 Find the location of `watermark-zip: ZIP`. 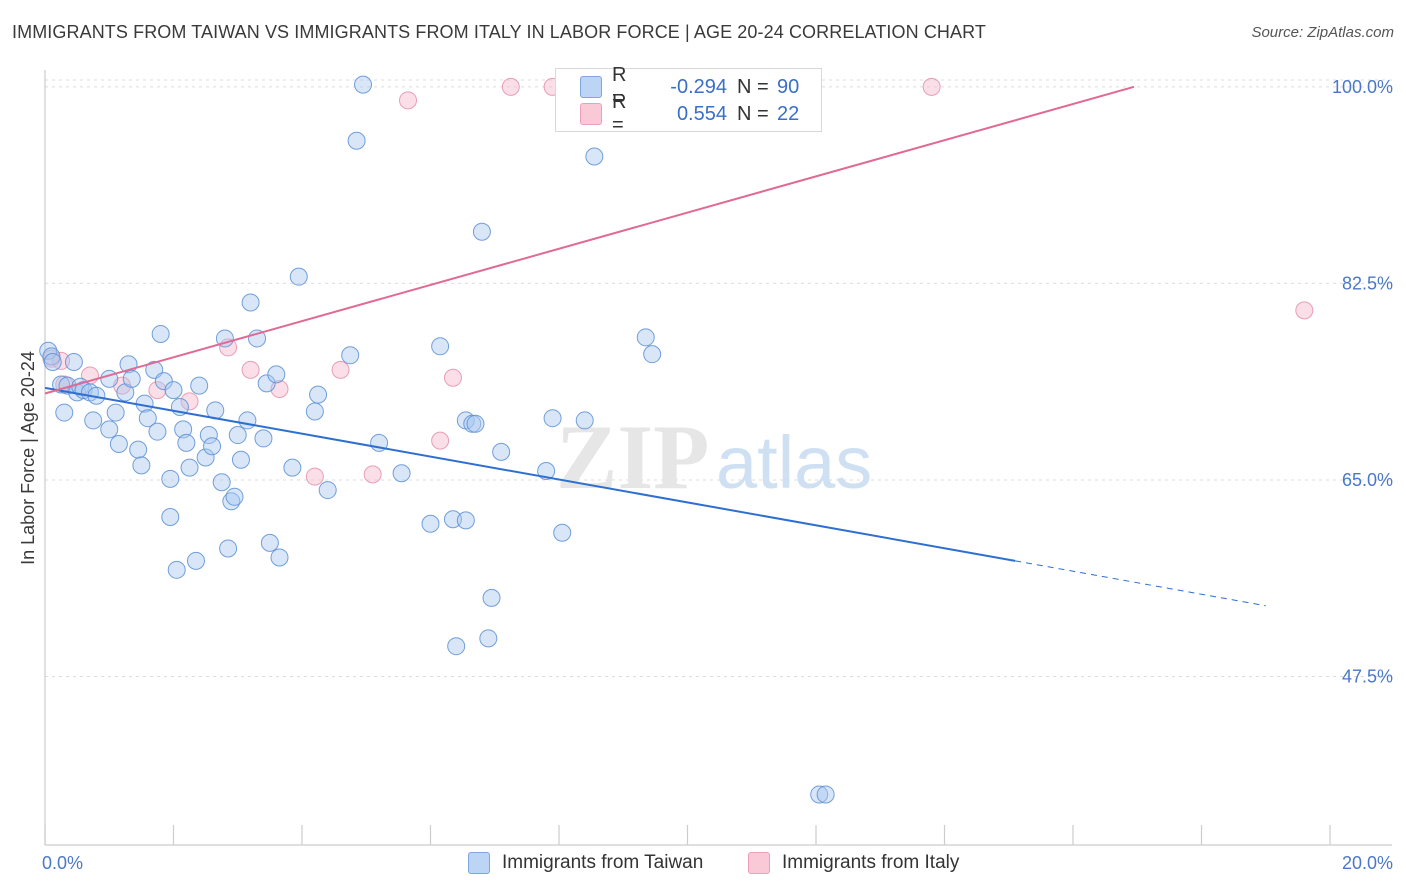

watermark-zip: ZIP is located at coordinates (632, 457).